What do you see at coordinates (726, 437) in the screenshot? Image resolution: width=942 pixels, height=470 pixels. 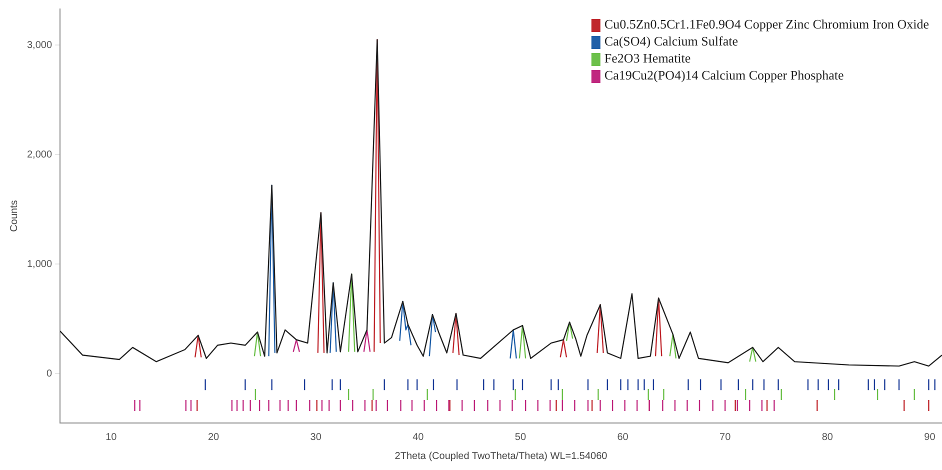 I see `x-tick-label: 70` at bounding box center [726, 437].